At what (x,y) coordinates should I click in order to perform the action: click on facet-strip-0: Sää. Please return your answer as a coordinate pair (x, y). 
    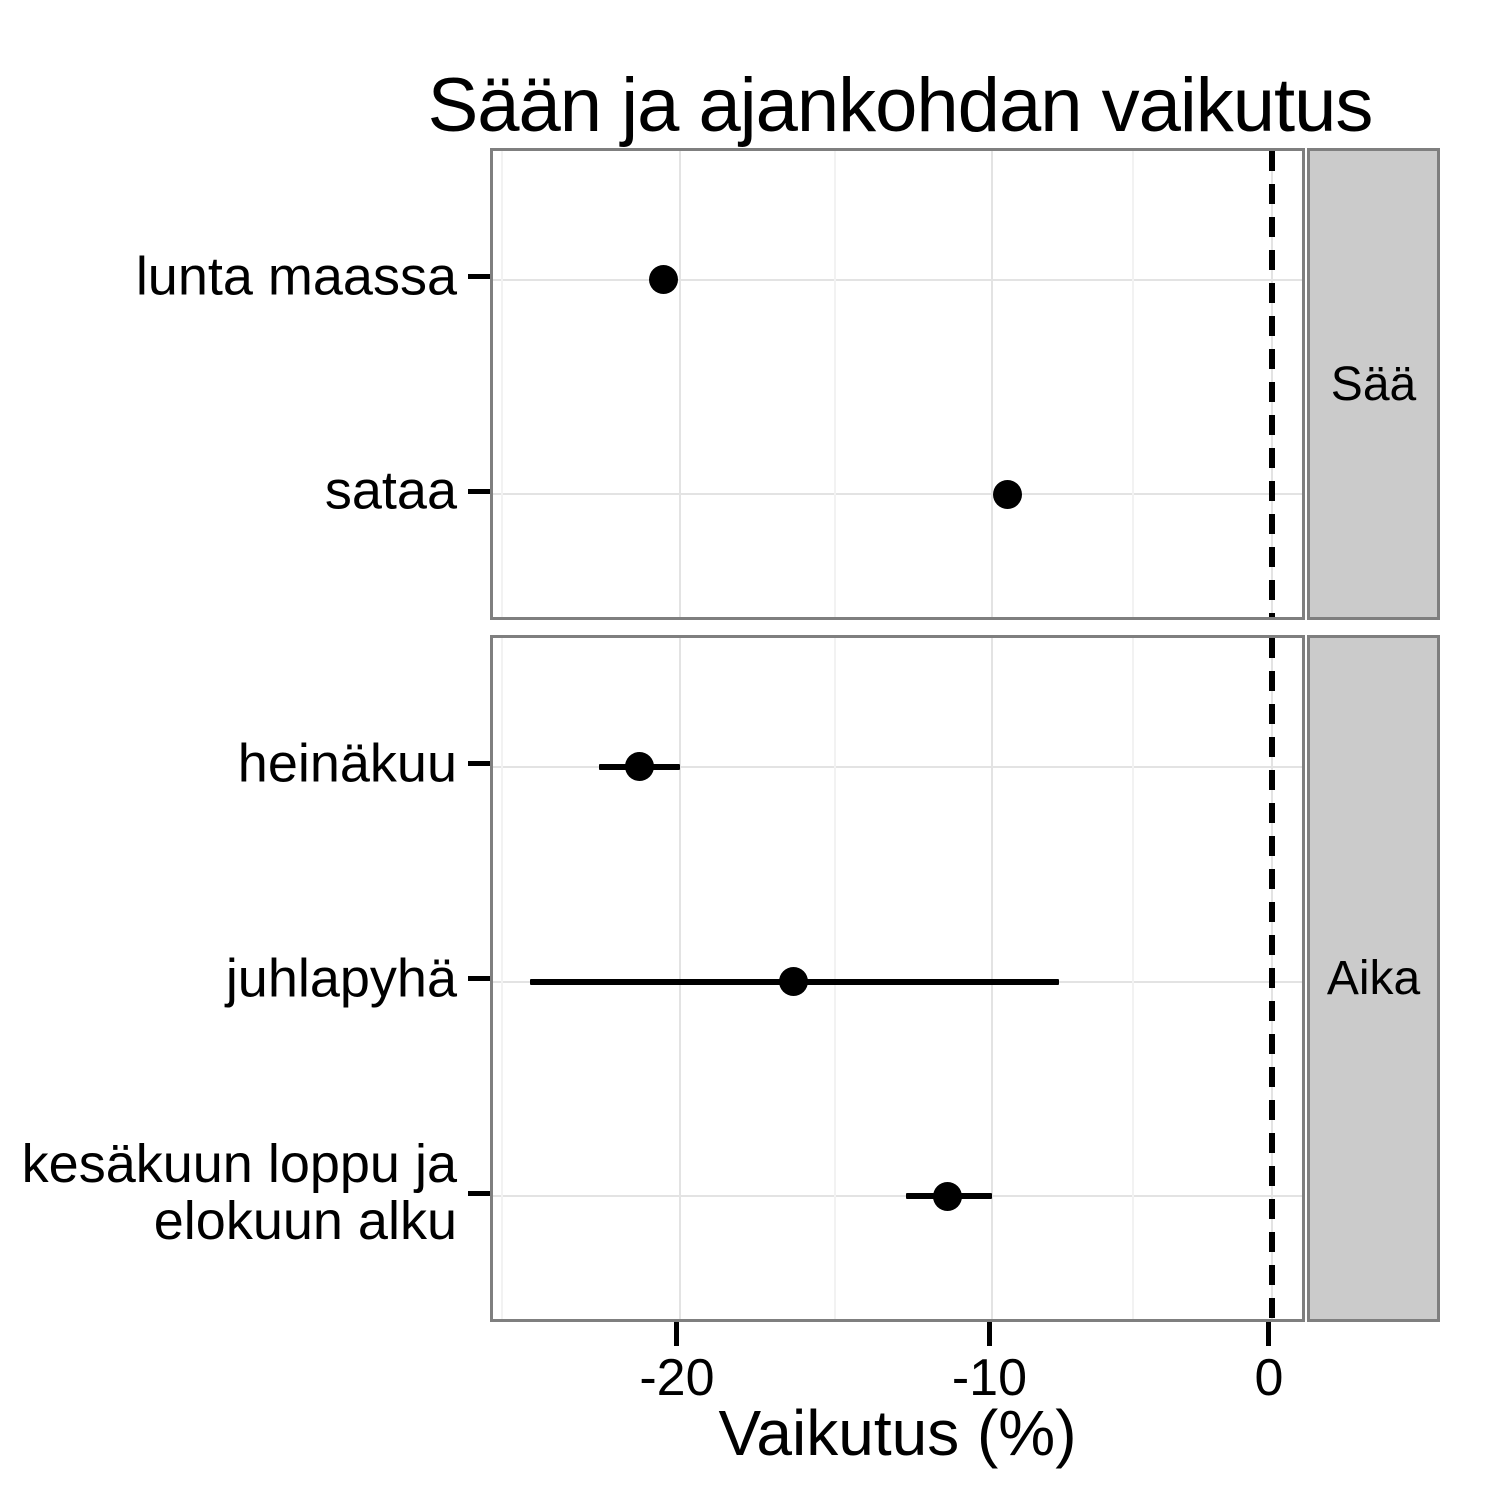
    Looking at the image, I should click on (1373, 384).